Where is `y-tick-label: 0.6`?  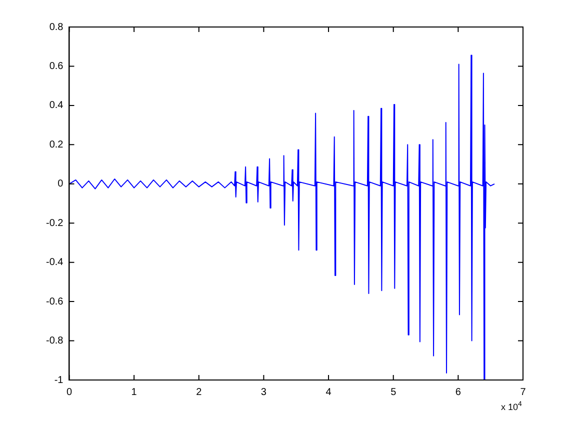 y-tick-label: 0.6 is located at coordinates (56, 66).